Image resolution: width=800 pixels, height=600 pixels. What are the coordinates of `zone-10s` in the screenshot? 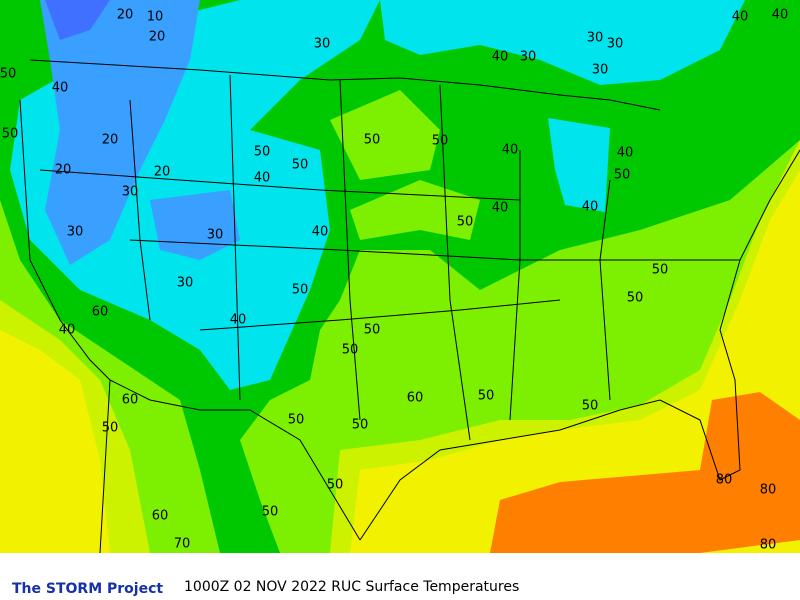 It's located at (77, 20).